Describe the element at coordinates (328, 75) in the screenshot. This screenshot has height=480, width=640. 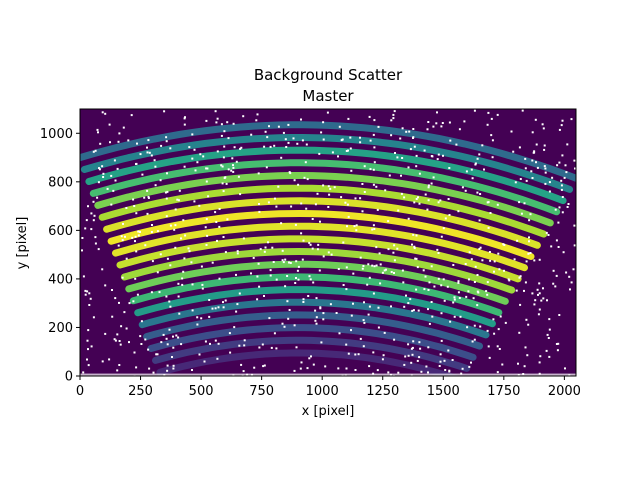
I see `chart-title: Background Scatter` at that location.